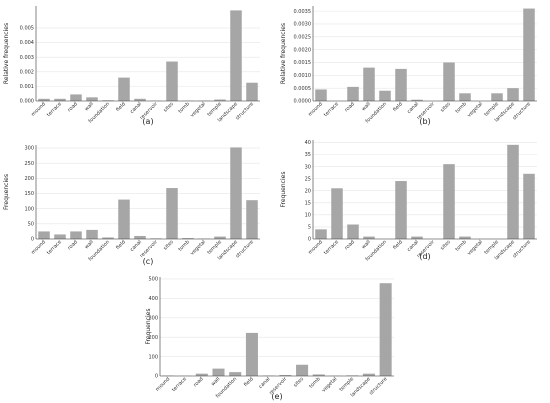 The height and width of the screenshot is (403, 550). I want to click on y-tick-label: 10, so click(308, 216).